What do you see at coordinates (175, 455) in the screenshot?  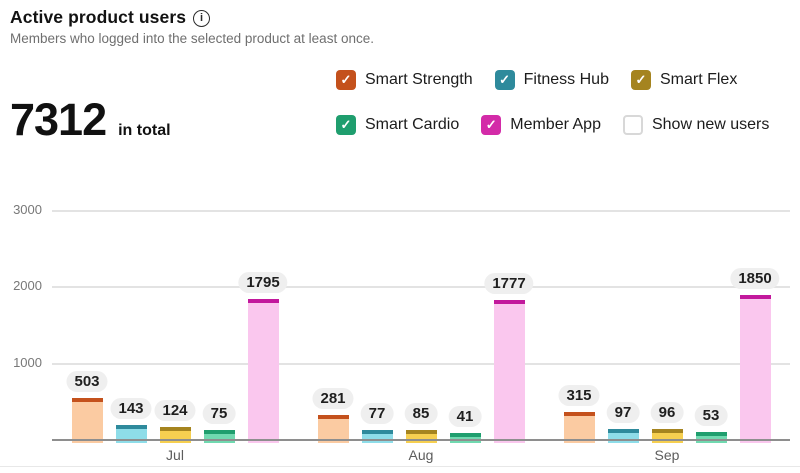 I see `x-axis-label-jul: Jul` at bounding box center [175, 455].